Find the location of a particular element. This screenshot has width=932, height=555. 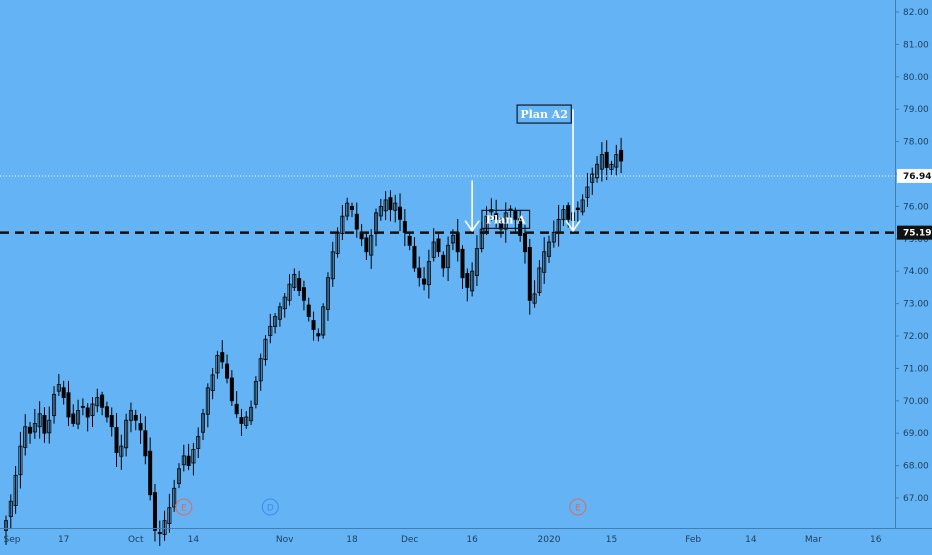

y-tick-label: 73.00 is located at coordinates (916, 305).